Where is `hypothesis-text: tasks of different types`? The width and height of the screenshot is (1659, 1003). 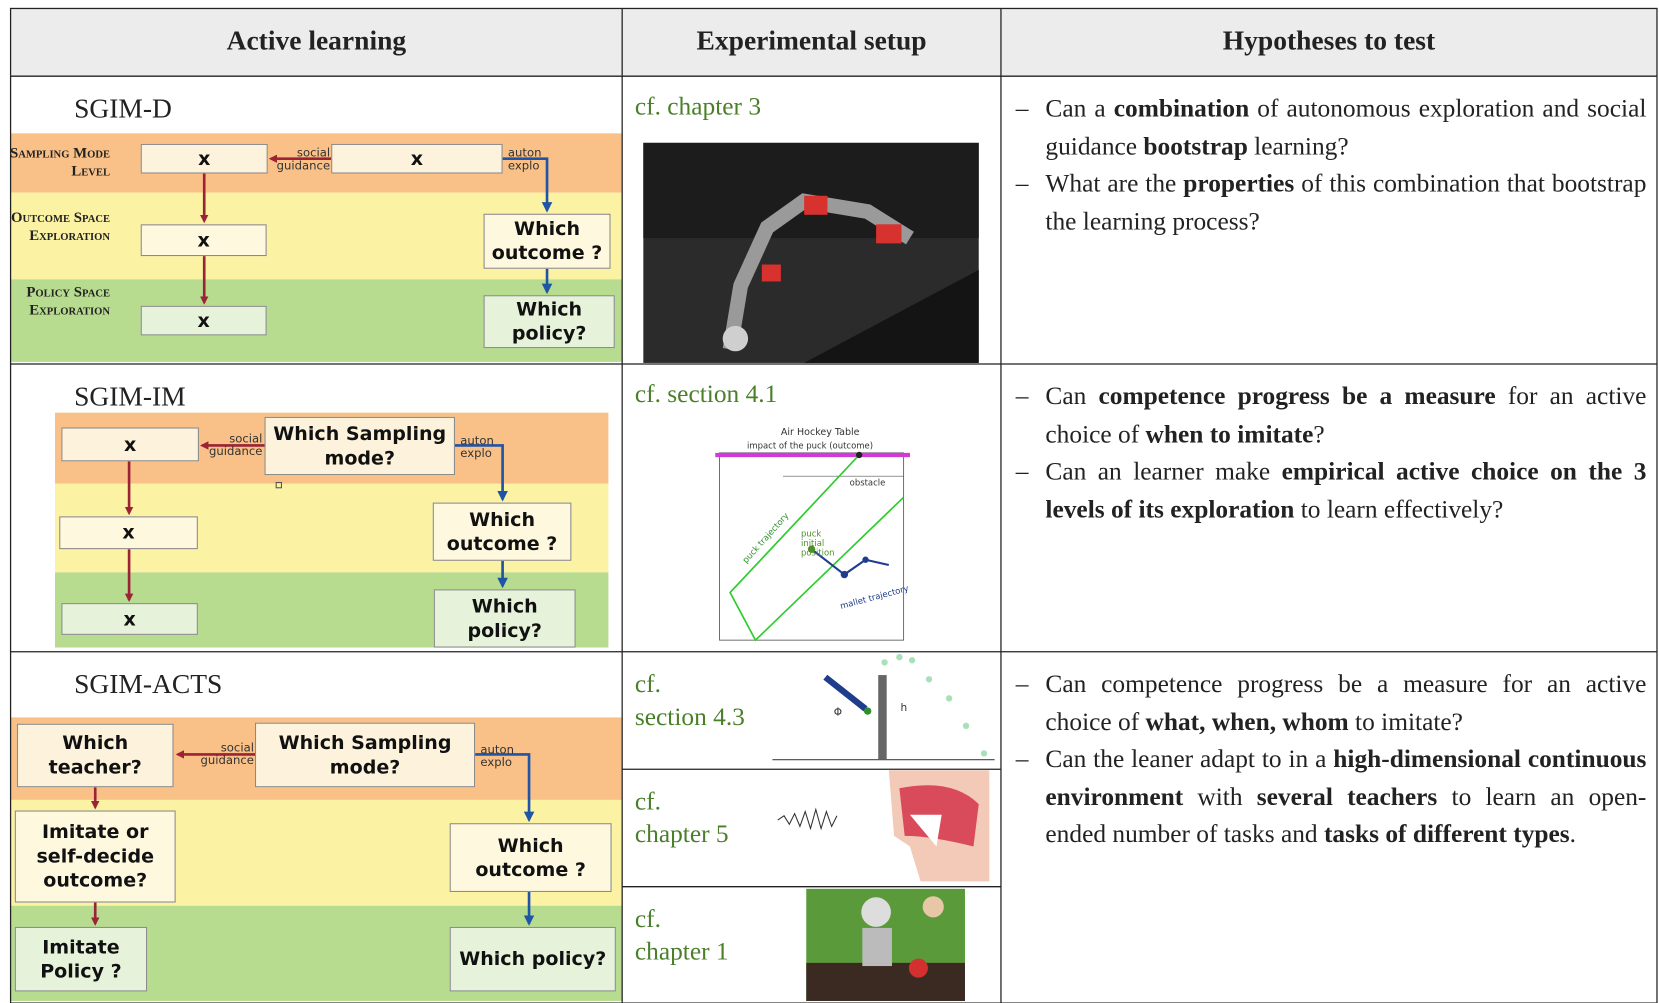 hypothesis-text: tasks of different types is located at coordinates (1446, 835).